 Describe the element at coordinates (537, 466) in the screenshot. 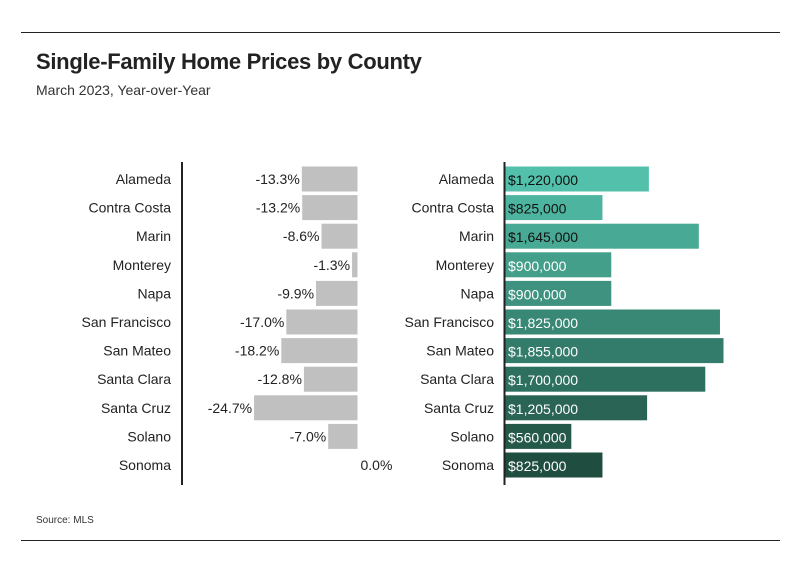

I see `price-value-label-sonoma: $825,000` at that location.